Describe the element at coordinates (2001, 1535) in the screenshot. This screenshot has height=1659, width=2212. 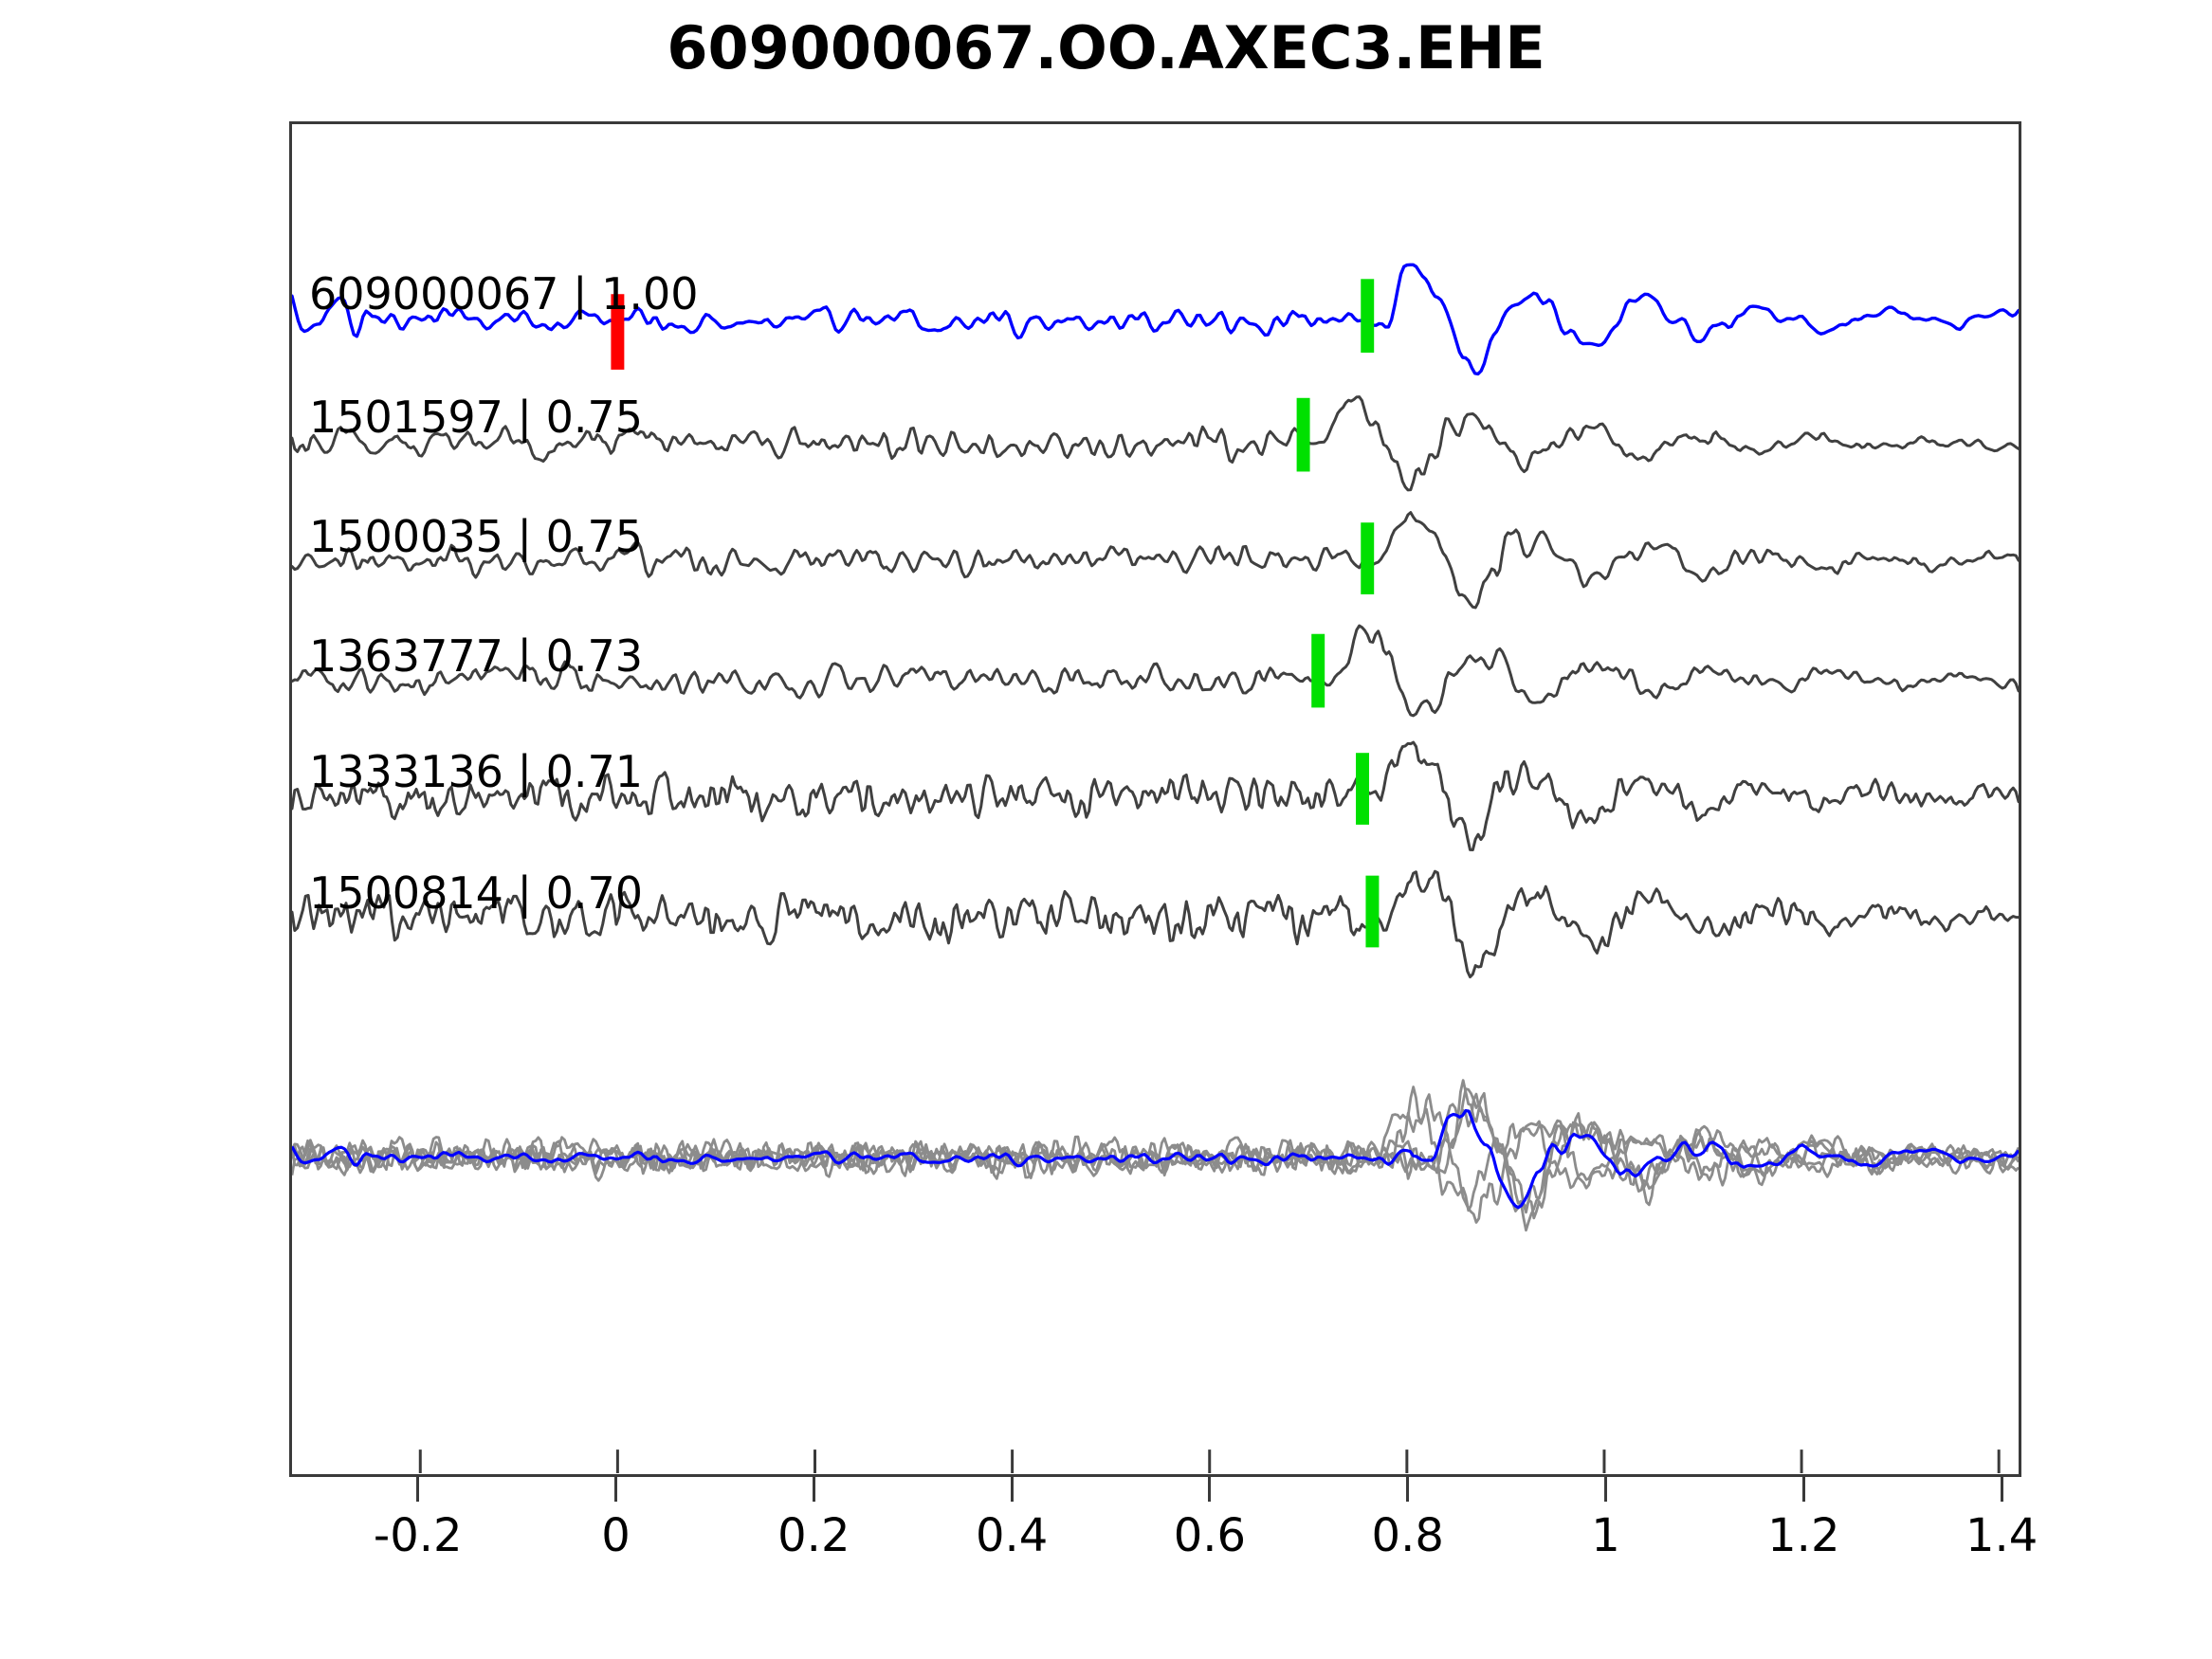
I see `x-tick-label: 1.4` at that location.